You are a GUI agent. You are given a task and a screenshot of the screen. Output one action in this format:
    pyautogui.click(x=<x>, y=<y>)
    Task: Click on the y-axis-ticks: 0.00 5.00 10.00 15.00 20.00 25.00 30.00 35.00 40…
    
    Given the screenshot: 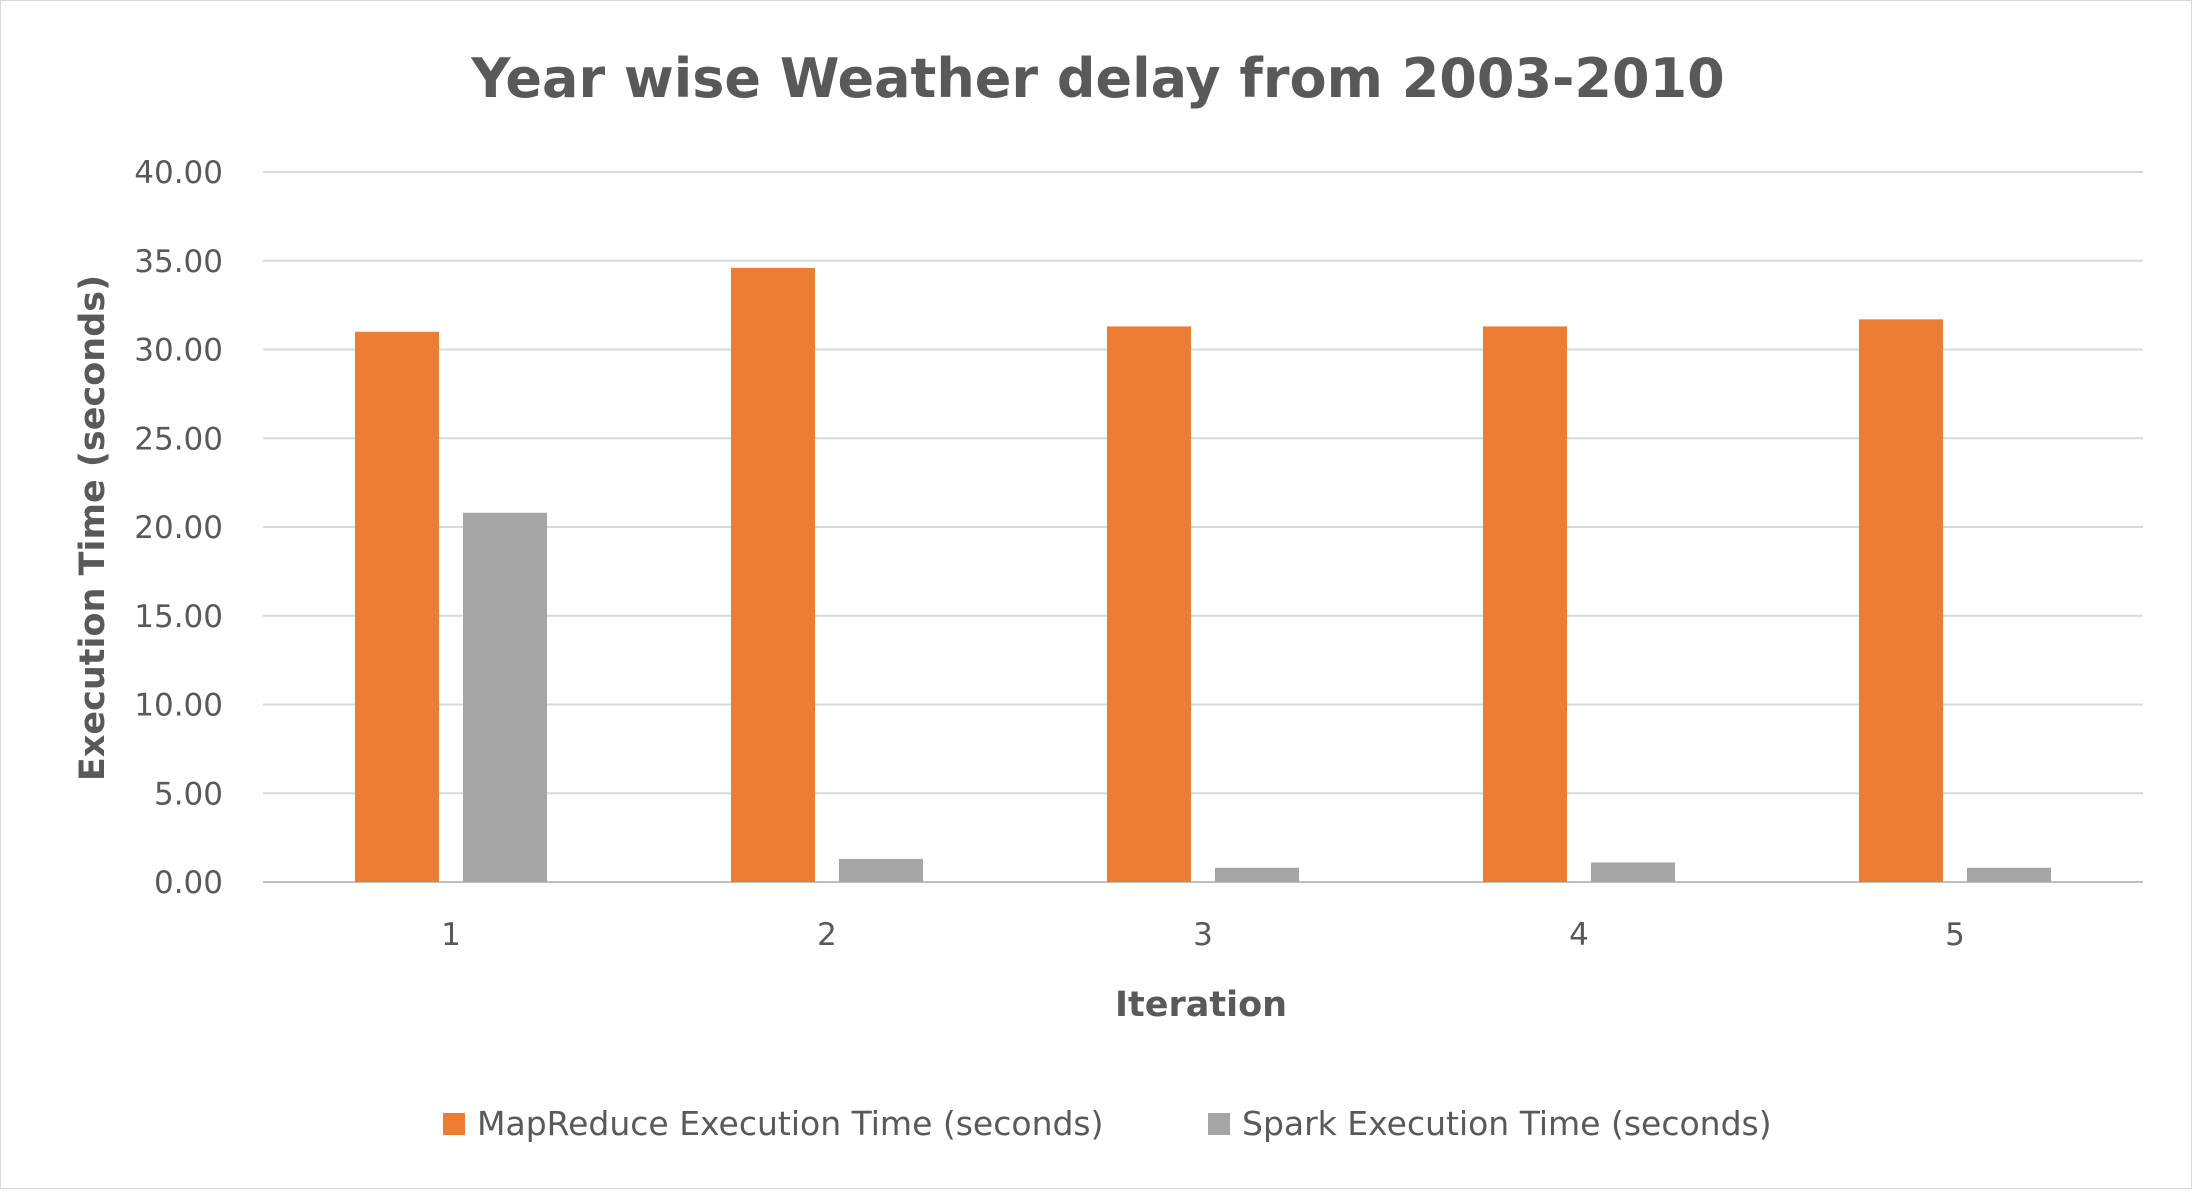 What is the action you would take?
    pyautogui.click(x=178, y=528)
    